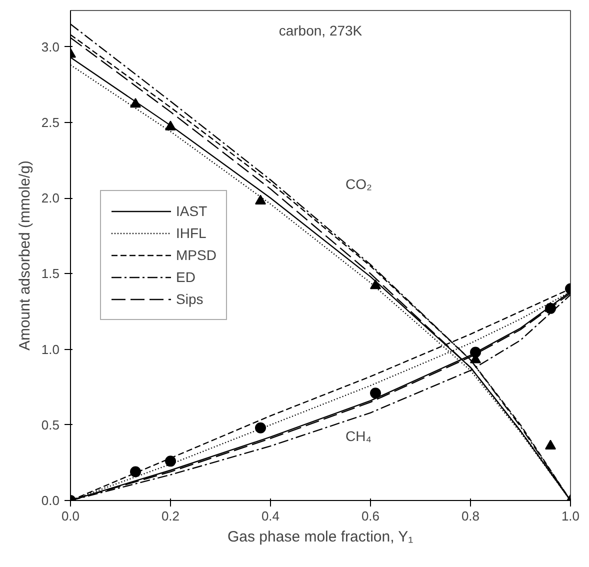 Image resolution: width=589 pixels, height=567 pixels. Describe the element at coordinates (190, 299) in the screenshot. I see `legend-label: Sips` at that location.